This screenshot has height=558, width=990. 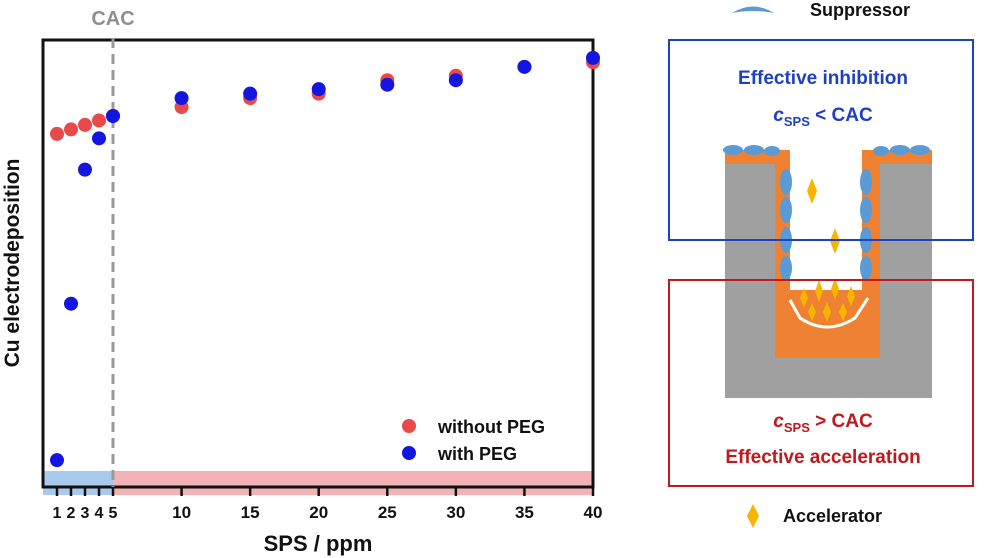 What do you see at coordinates (71, 513) in the screenshot?
I see `x-tick-label: 2` at bounding box center [71, 513].